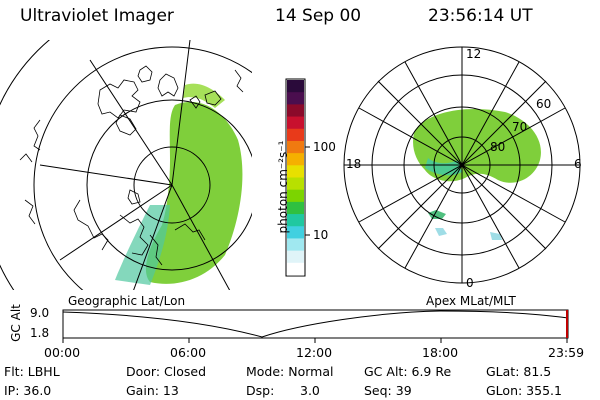 This screenshot has height=400, width=600. Describe the element at coordinates (578, 164) in the screenshot. I see `mlt-label-right: 6` at that location.